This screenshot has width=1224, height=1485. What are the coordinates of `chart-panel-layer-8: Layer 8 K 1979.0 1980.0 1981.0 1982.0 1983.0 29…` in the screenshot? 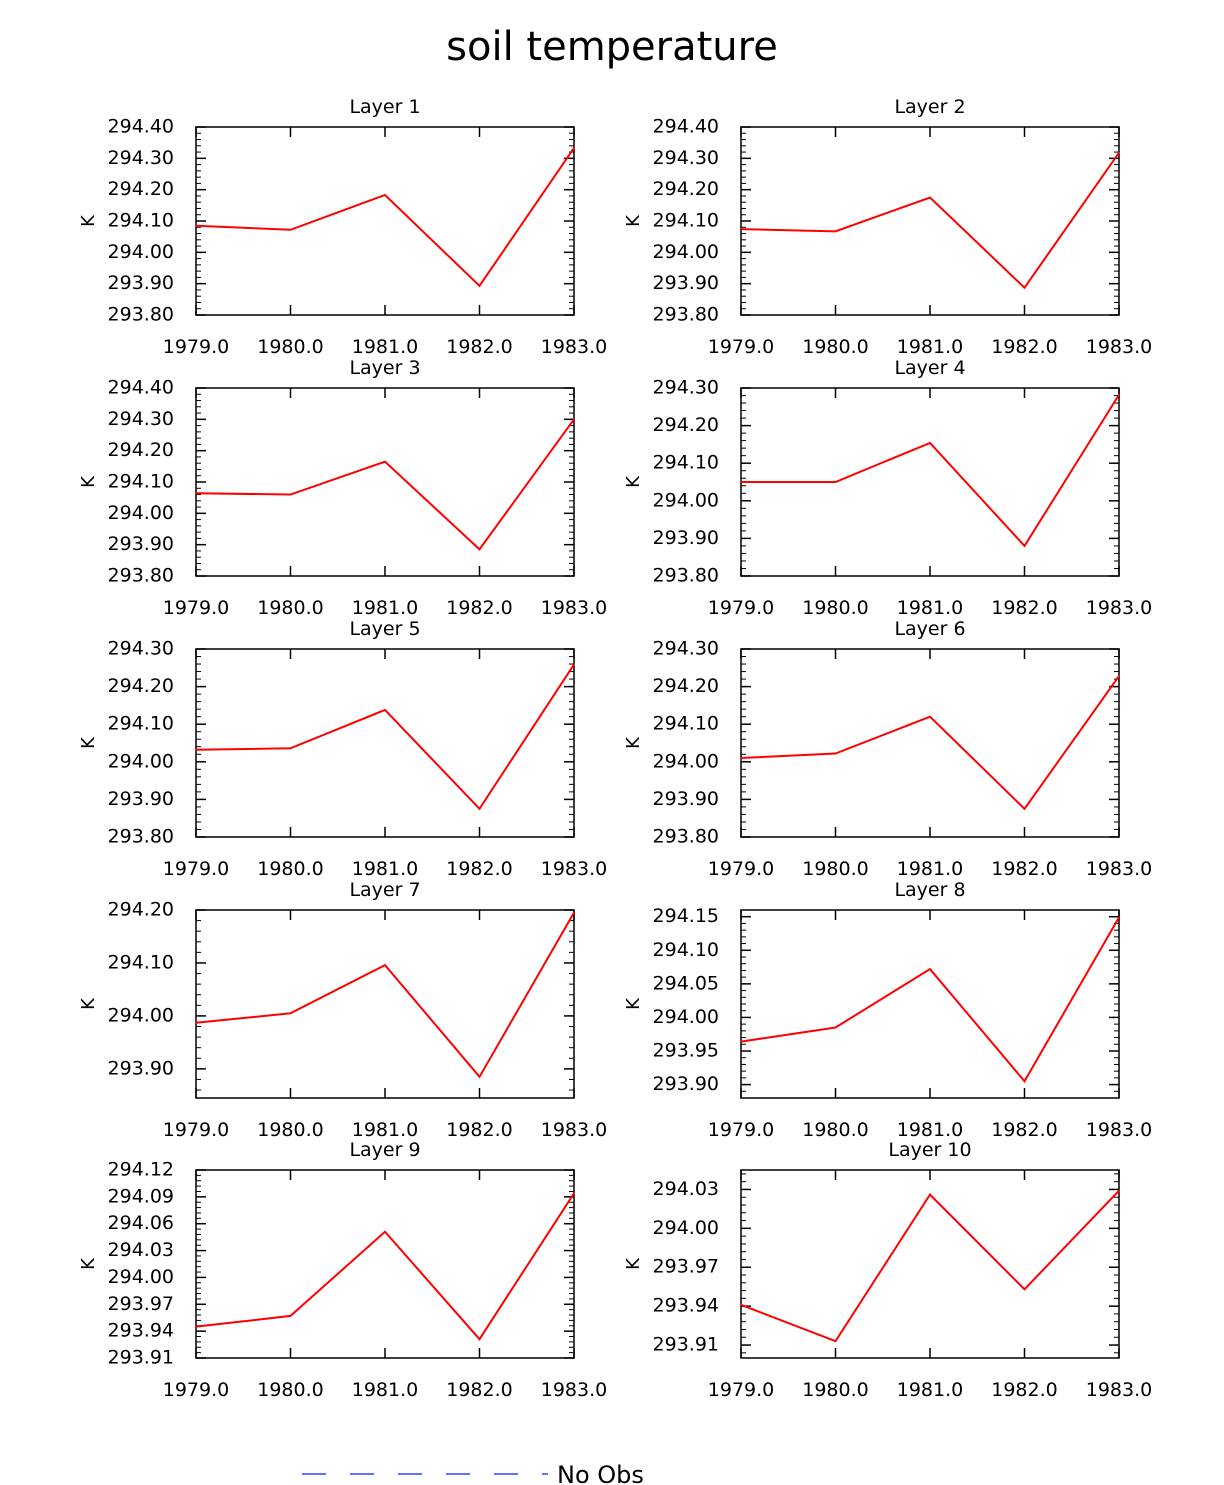 It's located at (887, 1010).